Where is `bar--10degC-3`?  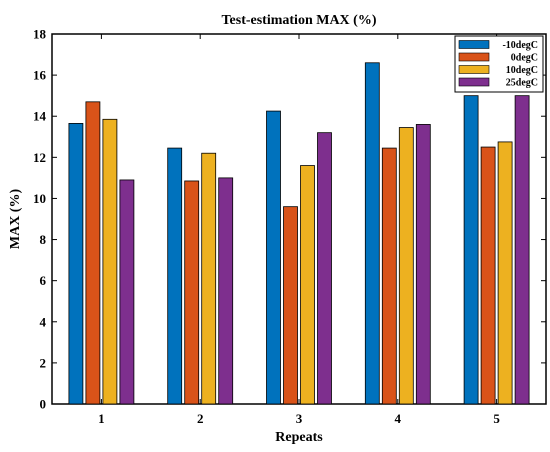 bar--10degC-3 is located at coordinates (273, 257).